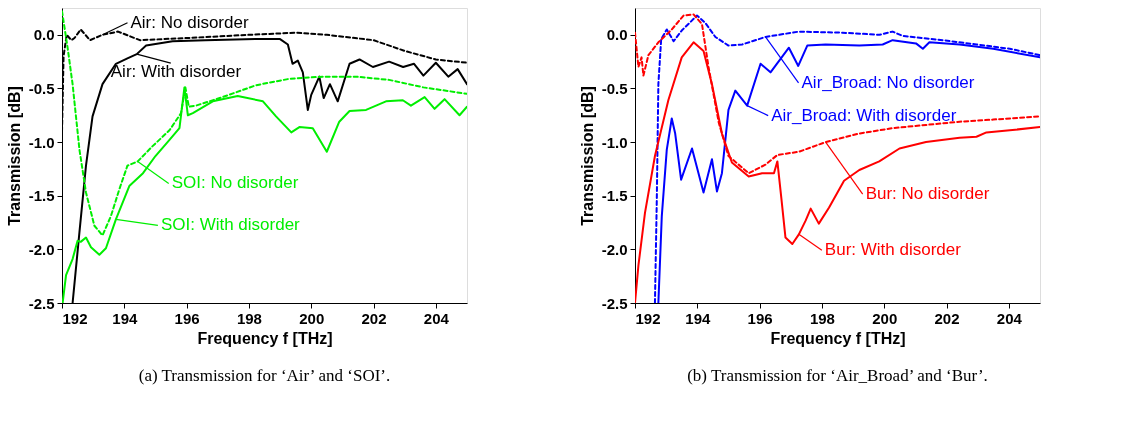  I want to click on annotation: SOI: No disorder, so click(235, 183).